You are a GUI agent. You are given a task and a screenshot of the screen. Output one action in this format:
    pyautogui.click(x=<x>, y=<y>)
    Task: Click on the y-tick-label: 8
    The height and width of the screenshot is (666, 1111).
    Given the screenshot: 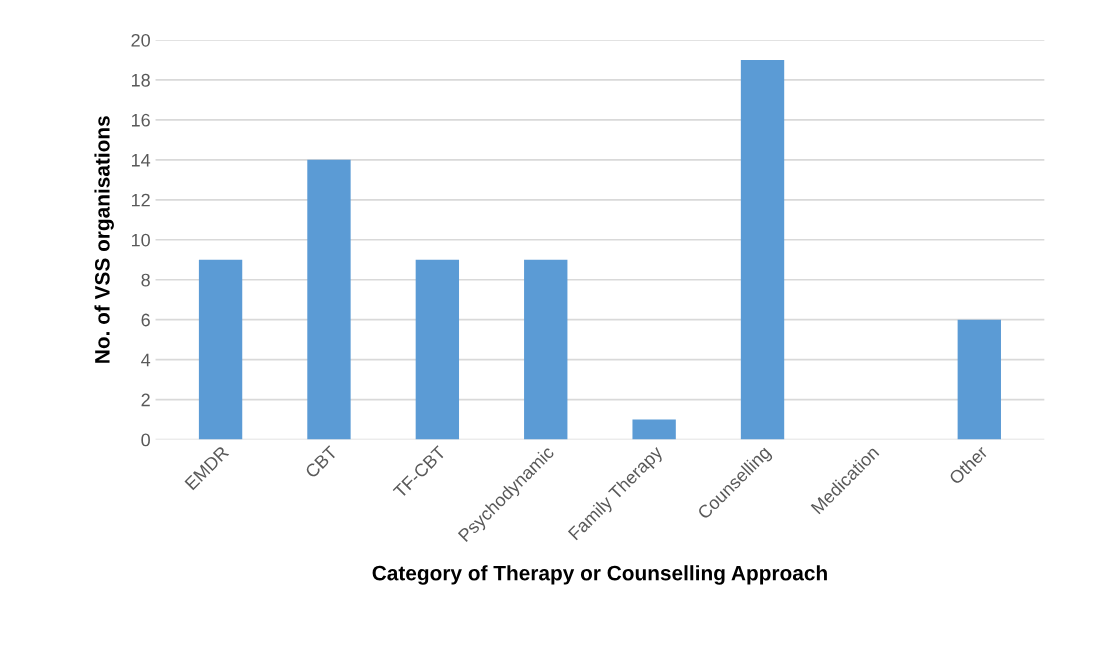 What is the action you would take?
    pyautogui.click(x=145, y=280)
    